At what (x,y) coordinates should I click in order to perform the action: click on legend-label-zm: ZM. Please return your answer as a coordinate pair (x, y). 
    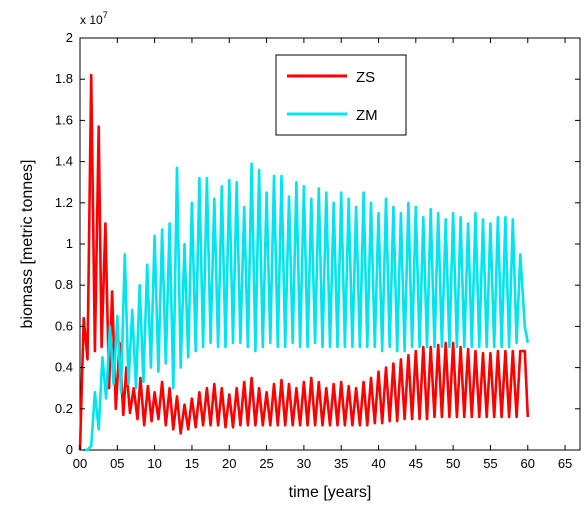
    Looking at the image, I should click on (367, 115).